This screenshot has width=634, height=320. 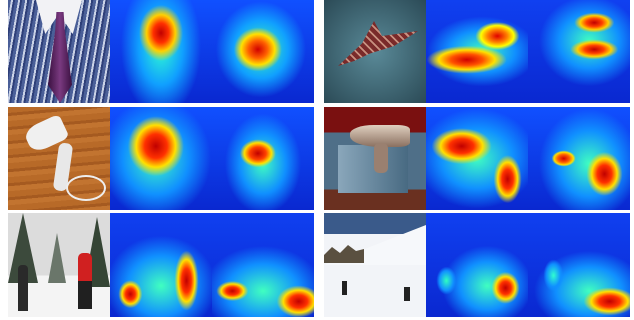 What do you see at coordinates (59, 158) in the screenshot?
I see `photo-hair-dryer` at bounding box center [59, 158].